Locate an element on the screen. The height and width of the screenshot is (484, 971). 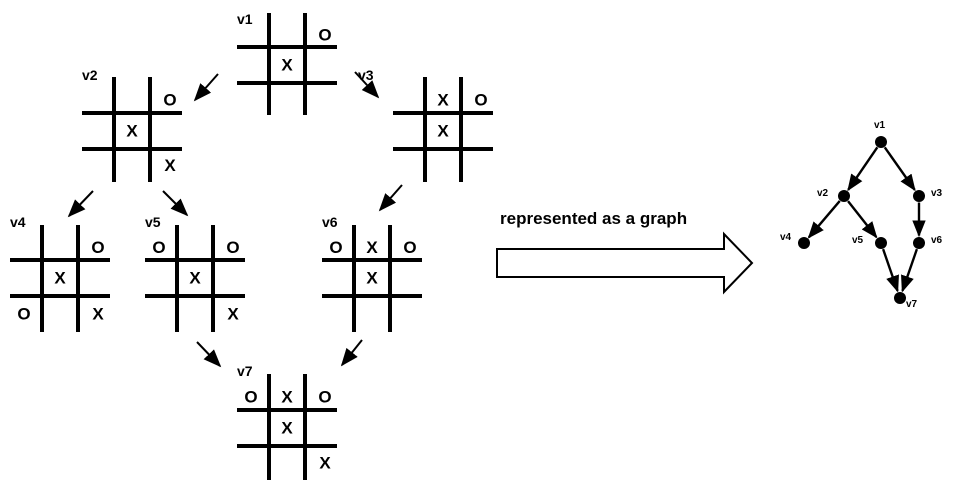
graph-node-label: v6 is located at coordinates (937, 240).